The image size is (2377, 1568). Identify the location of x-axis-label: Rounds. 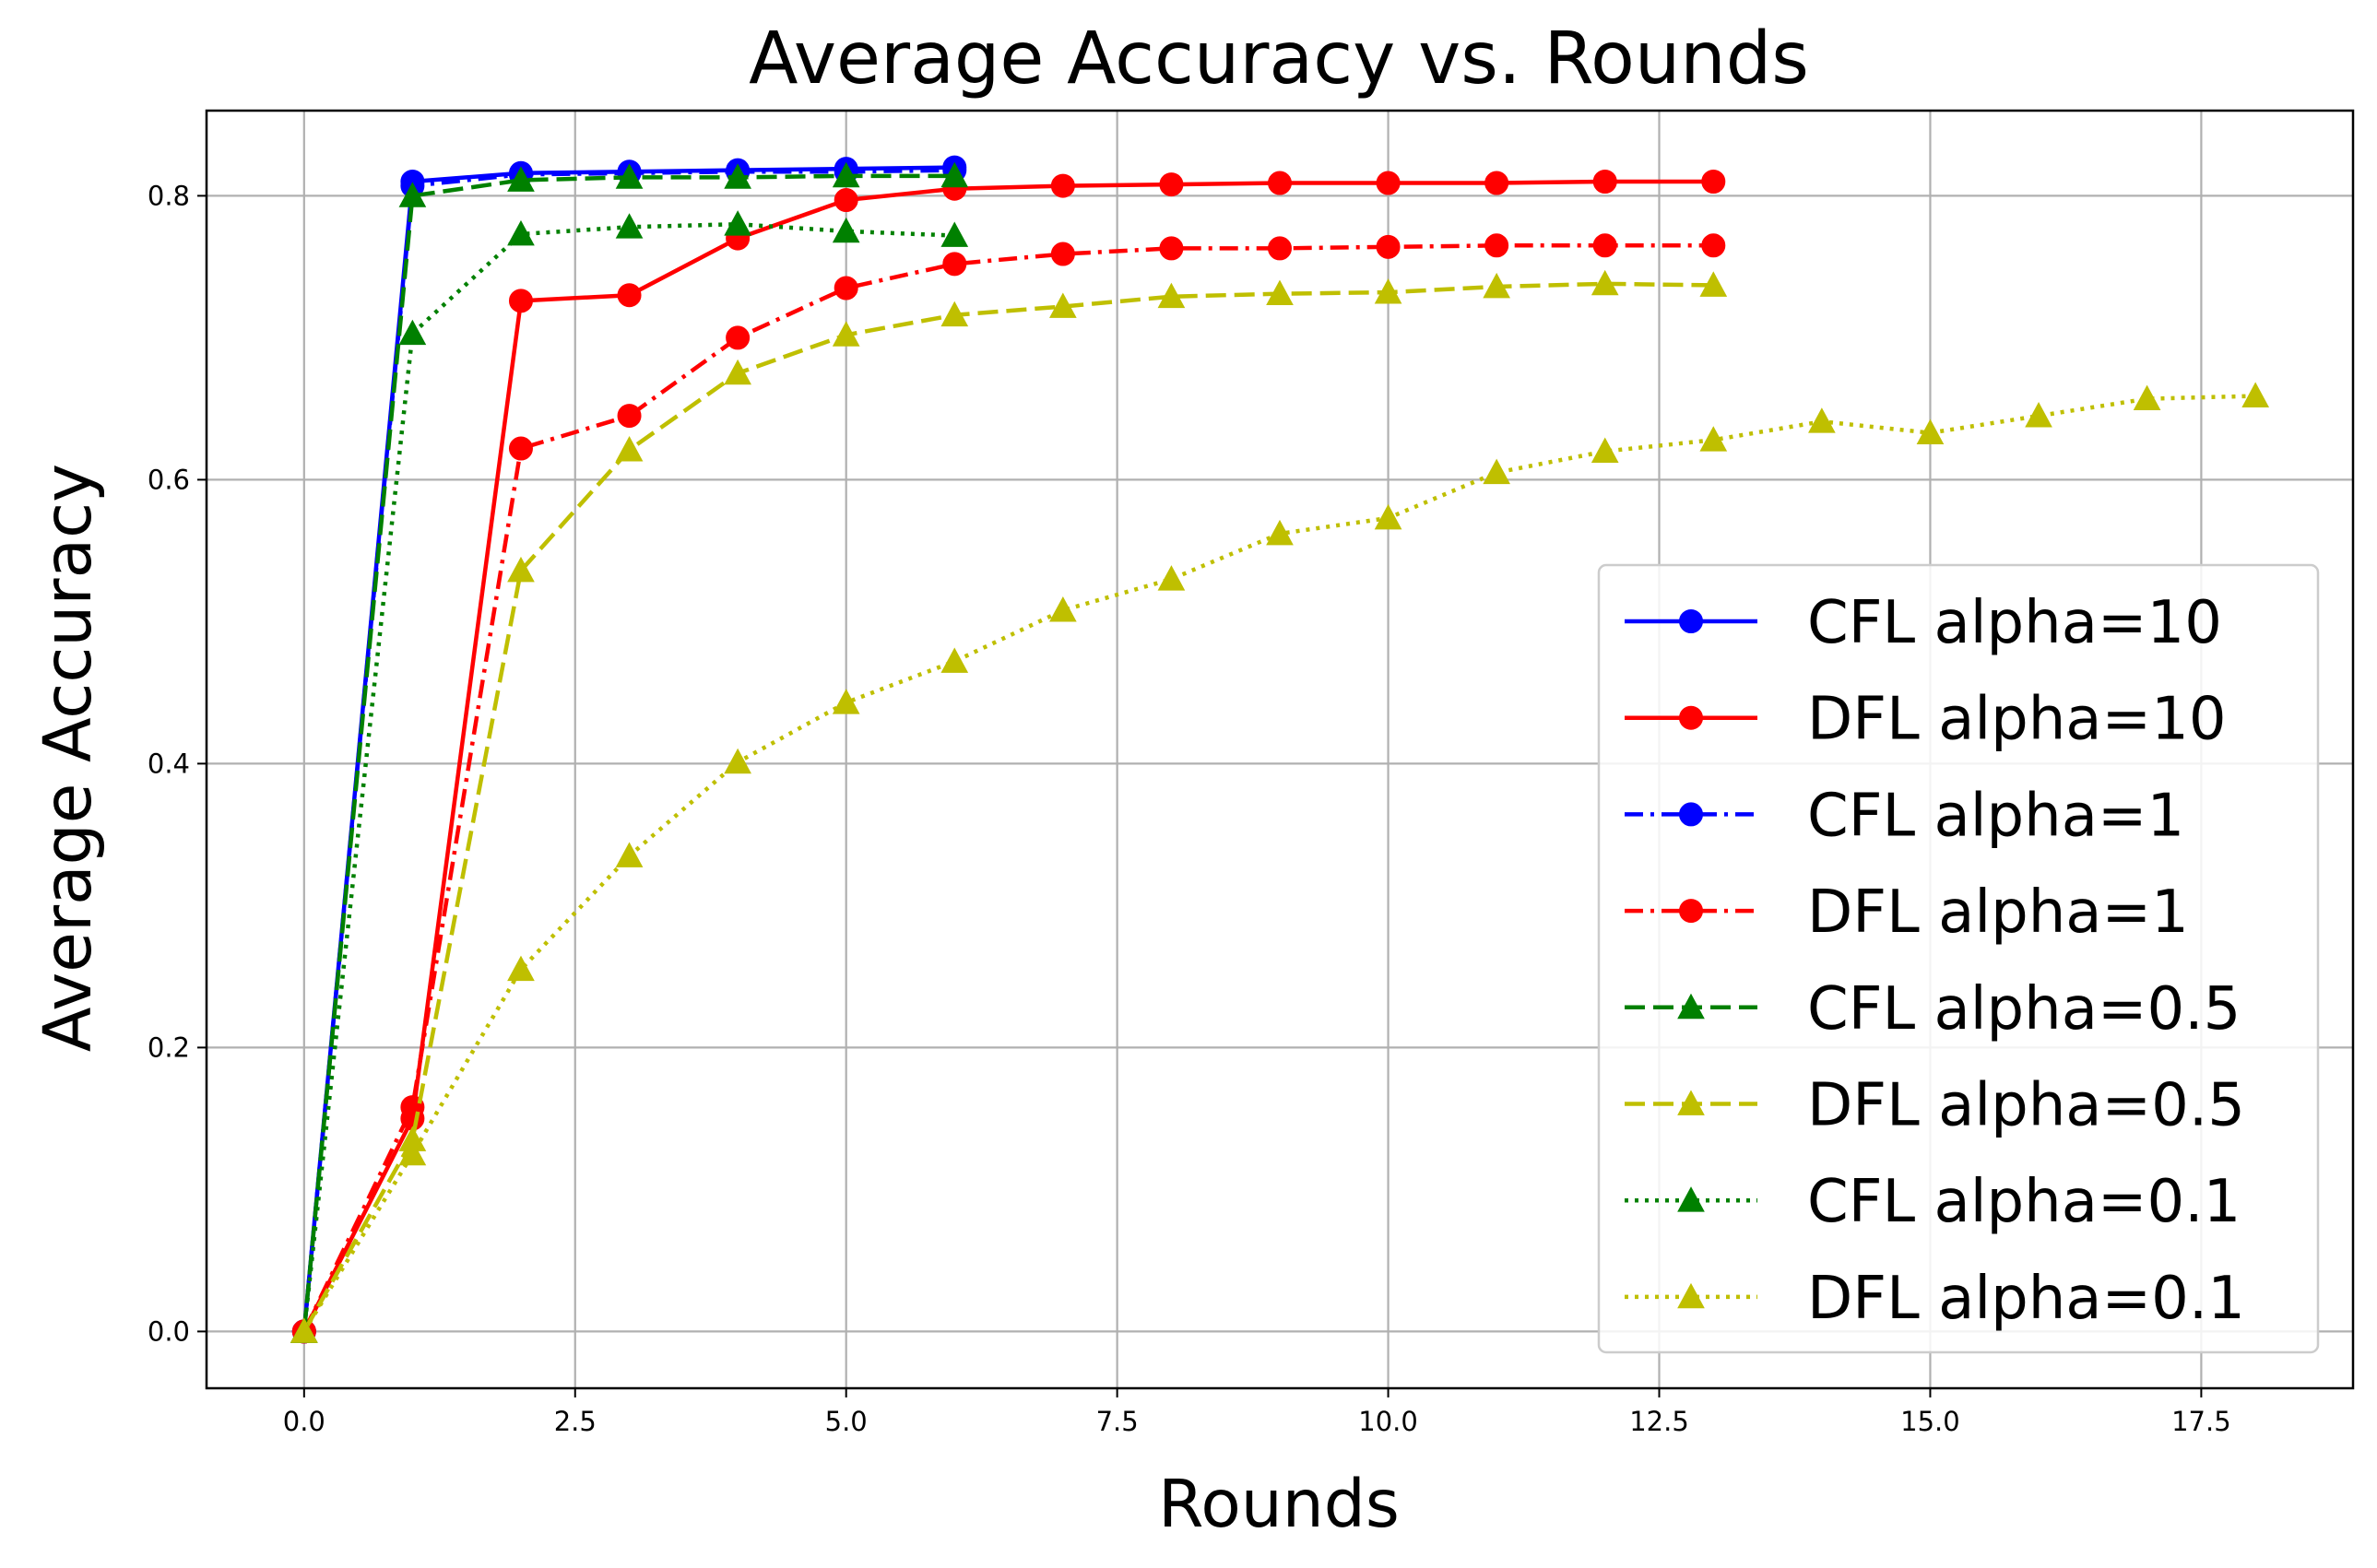
(1279, 1504).